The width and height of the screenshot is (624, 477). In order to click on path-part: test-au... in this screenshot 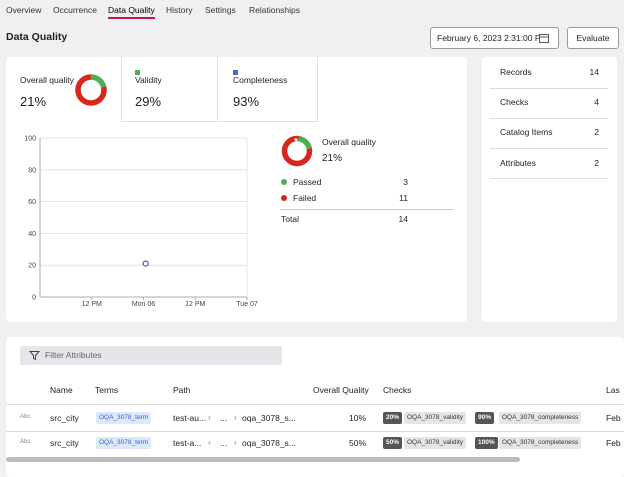, I will do `click(190, 418)`.